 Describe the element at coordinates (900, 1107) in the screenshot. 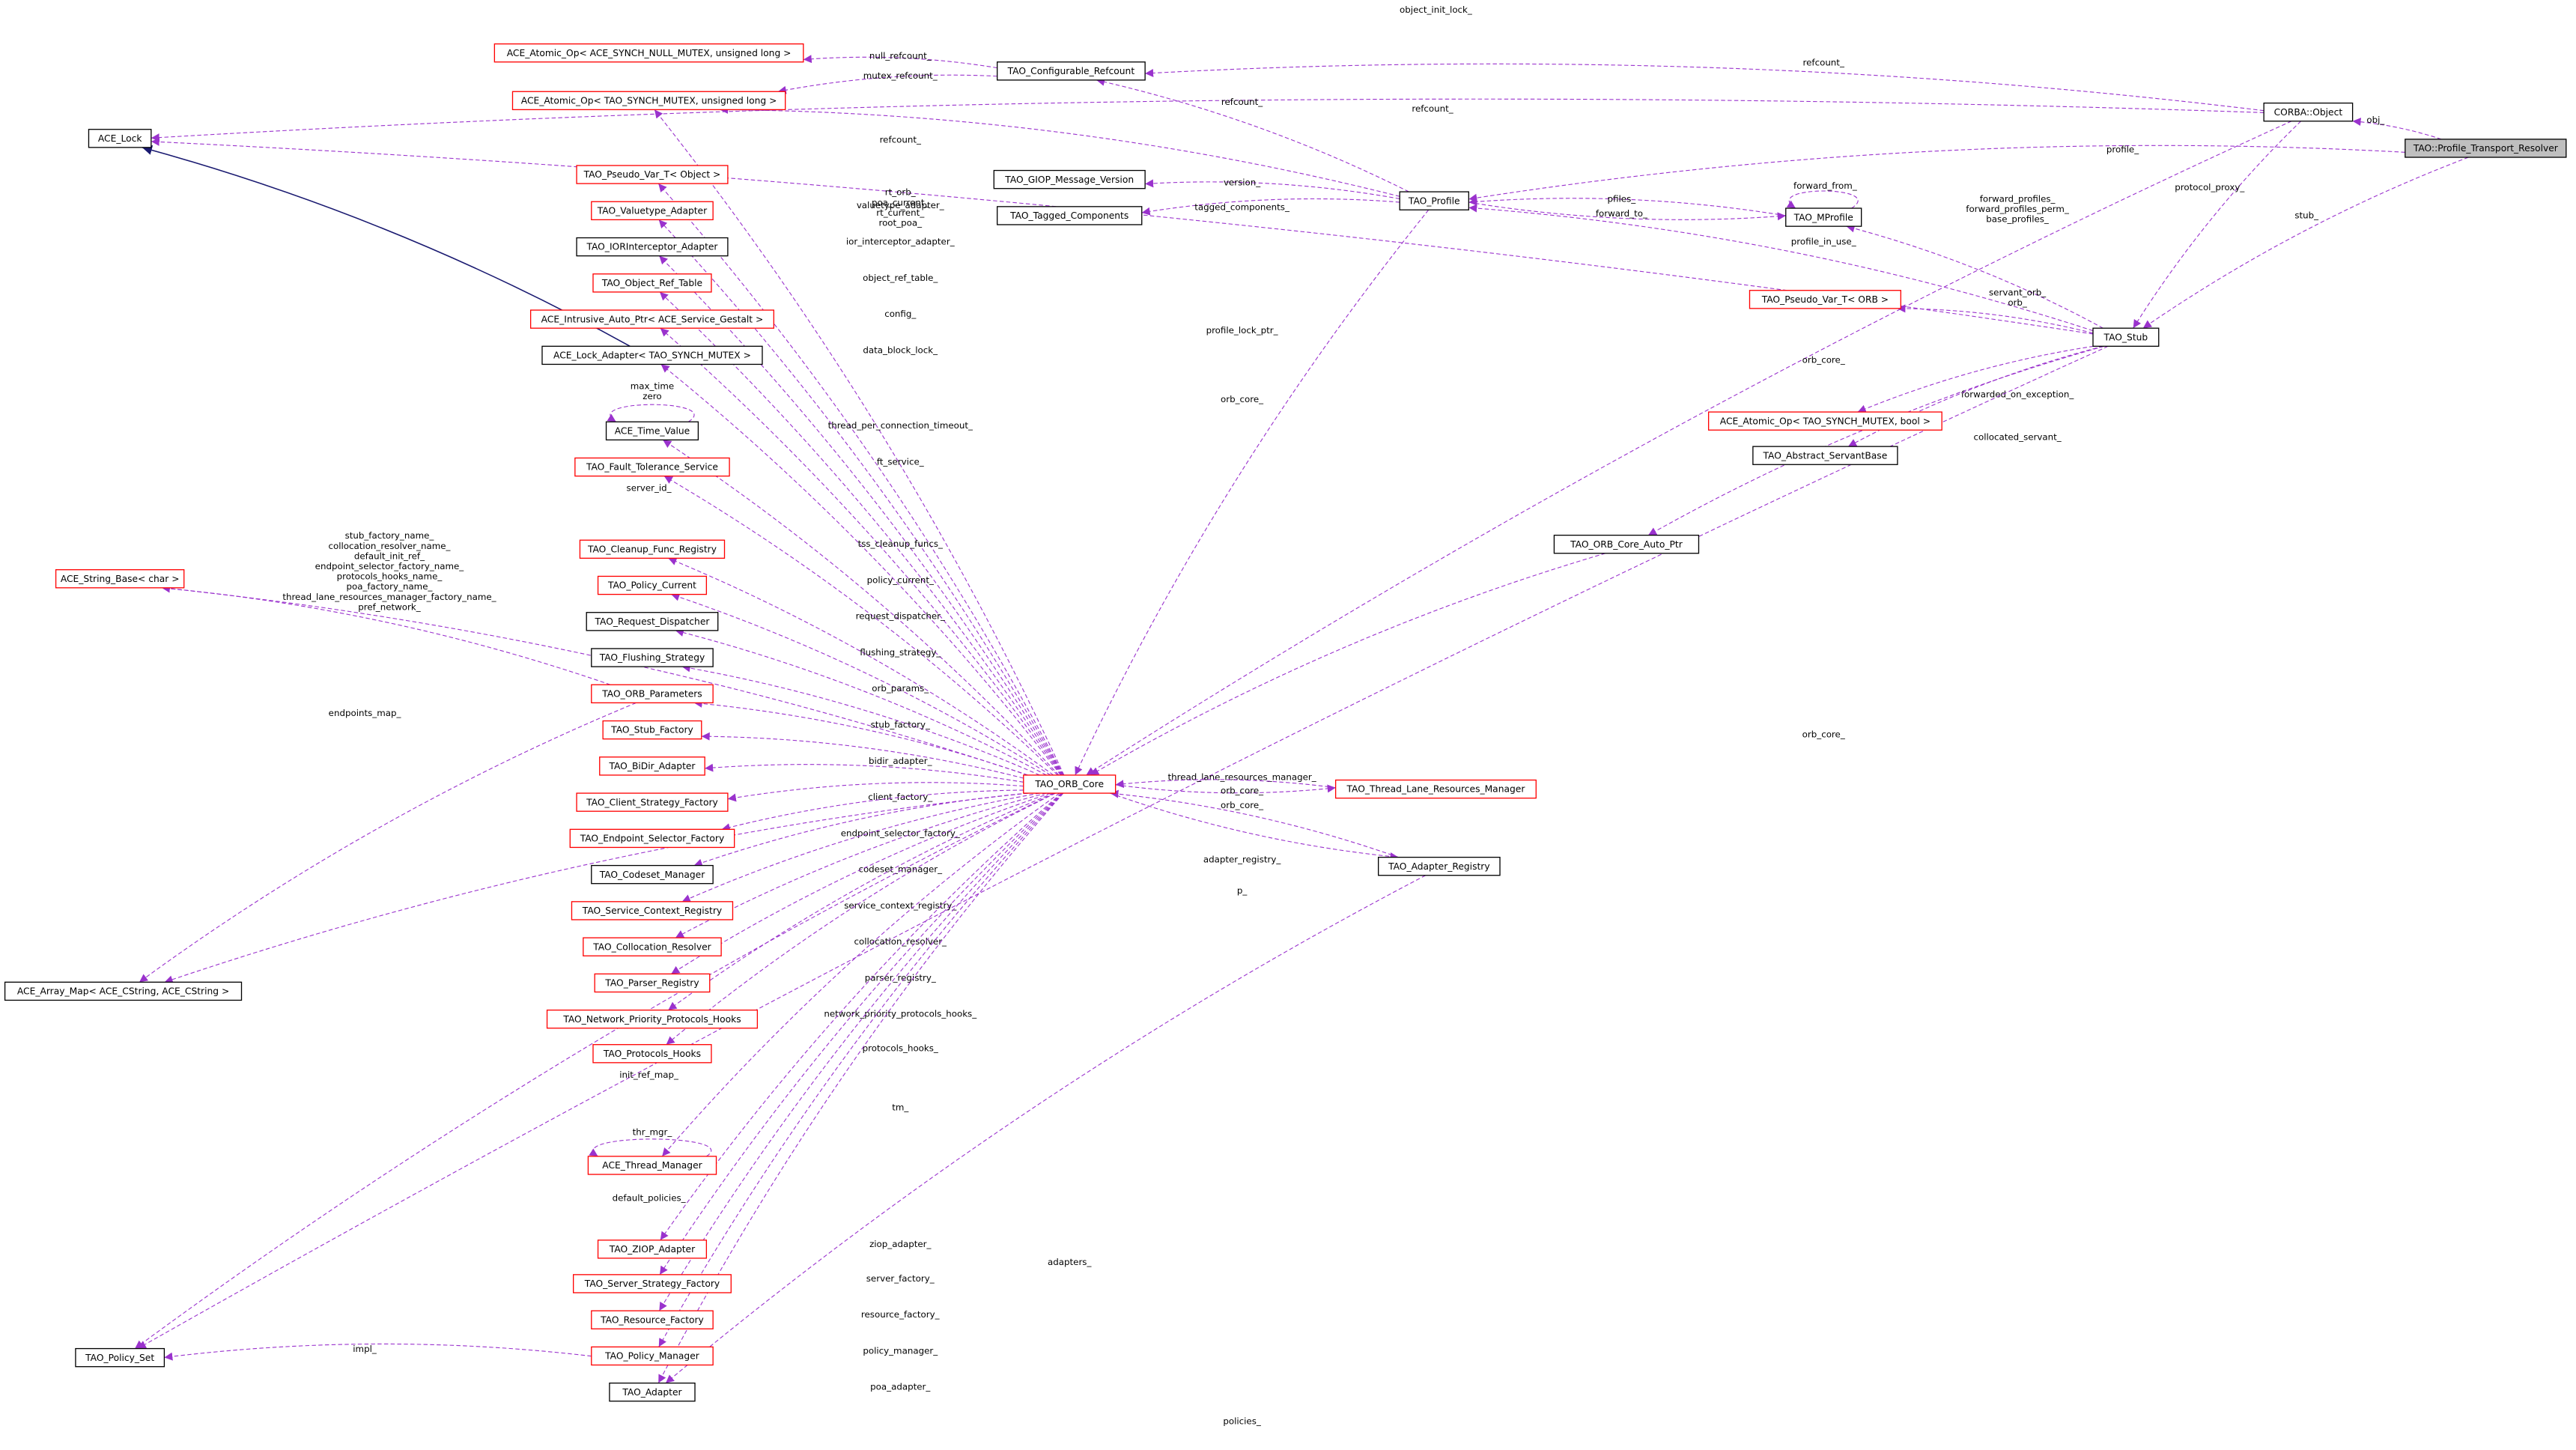

I see `edge-label: tm_` at that location.